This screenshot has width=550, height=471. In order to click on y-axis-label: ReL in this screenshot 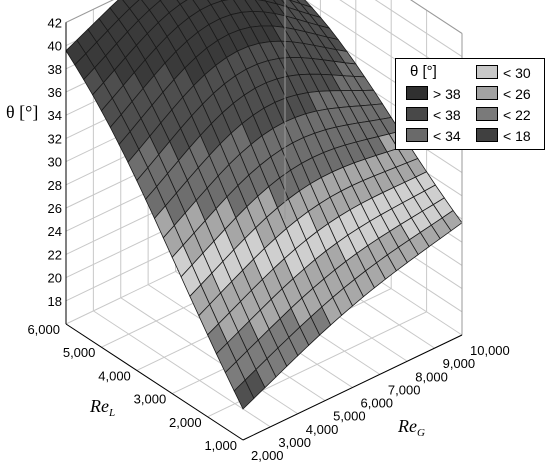, I will do `click(102, 407)`.